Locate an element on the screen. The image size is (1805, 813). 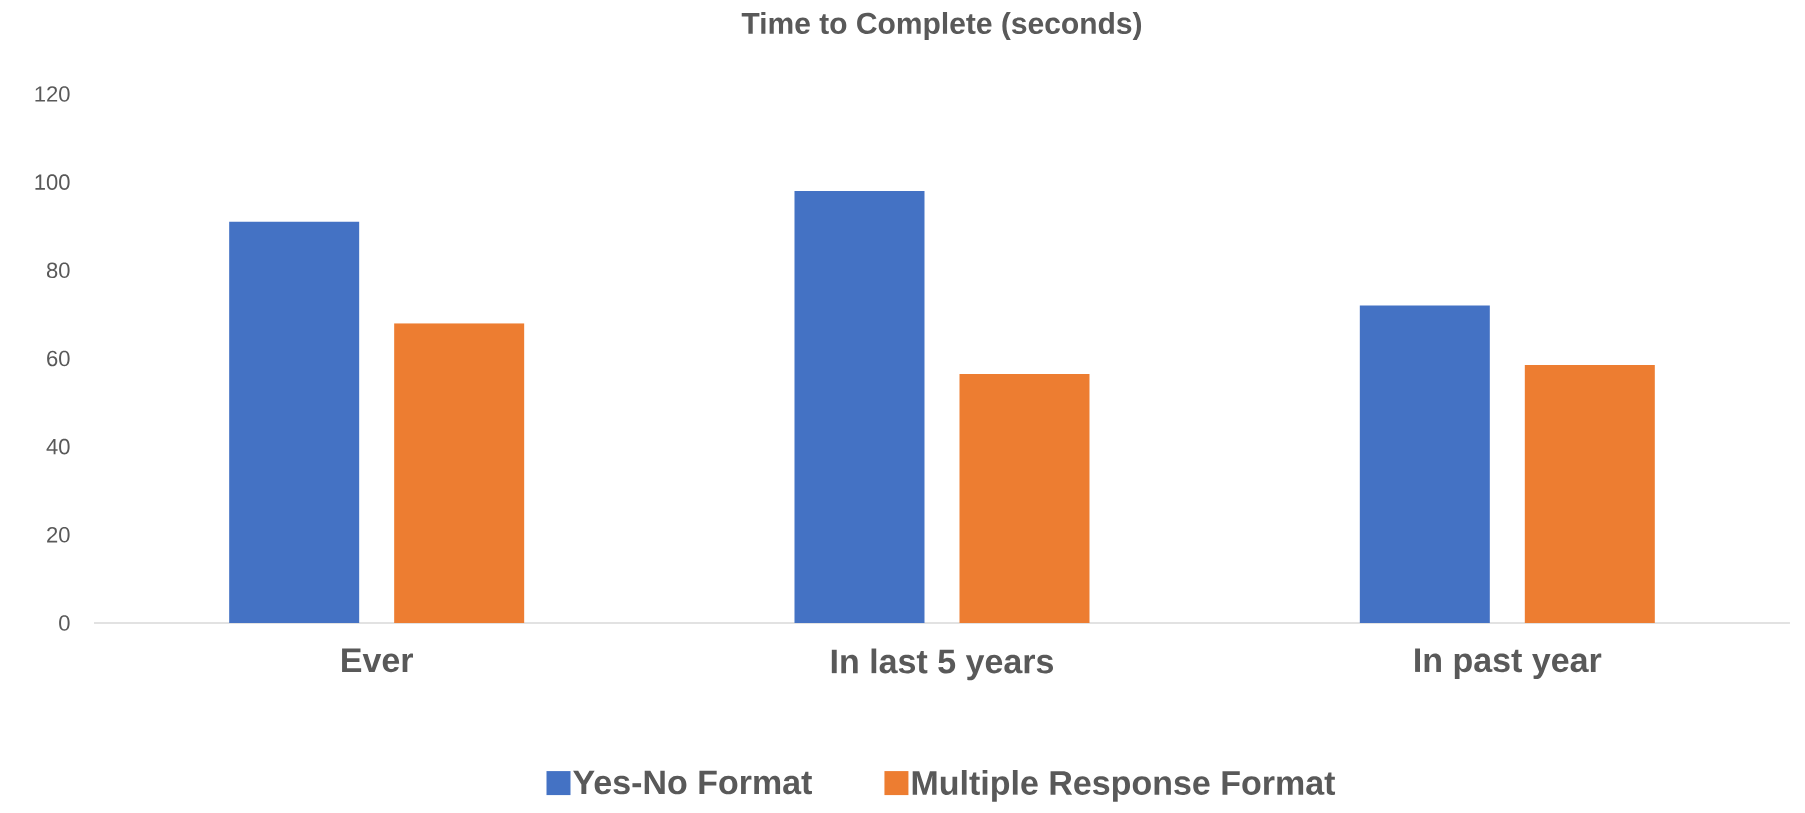
x-tick-label: In past year is located at coordinates (1508, 663).